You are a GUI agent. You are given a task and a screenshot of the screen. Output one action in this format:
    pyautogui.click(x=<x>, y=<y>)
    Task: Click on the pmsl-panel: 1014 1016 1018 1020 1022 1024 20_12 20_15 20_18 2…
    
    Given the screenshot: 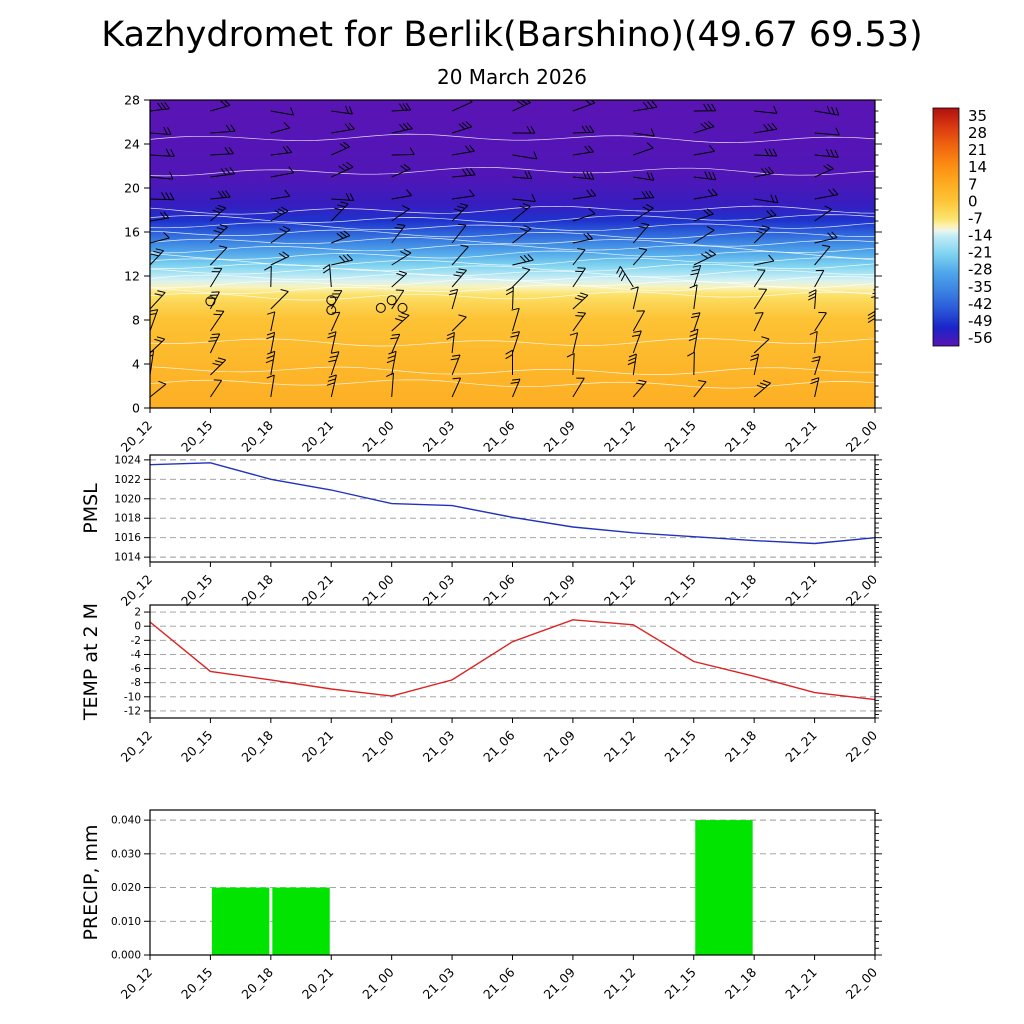 What is the action you would take?
    pyautogui.click(x=481, y=531)
    